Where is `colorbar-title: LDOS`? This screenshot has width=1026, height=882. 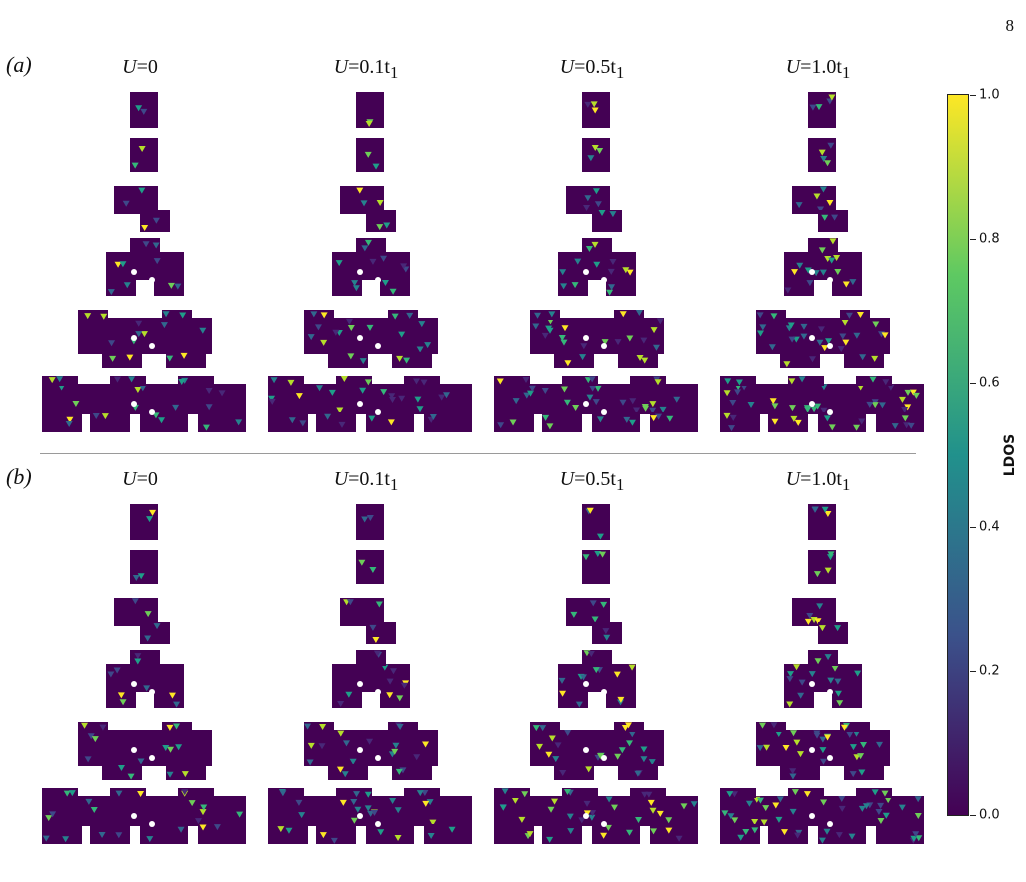
colorbar-title: LDOS is located at coordinates (1010, 455).